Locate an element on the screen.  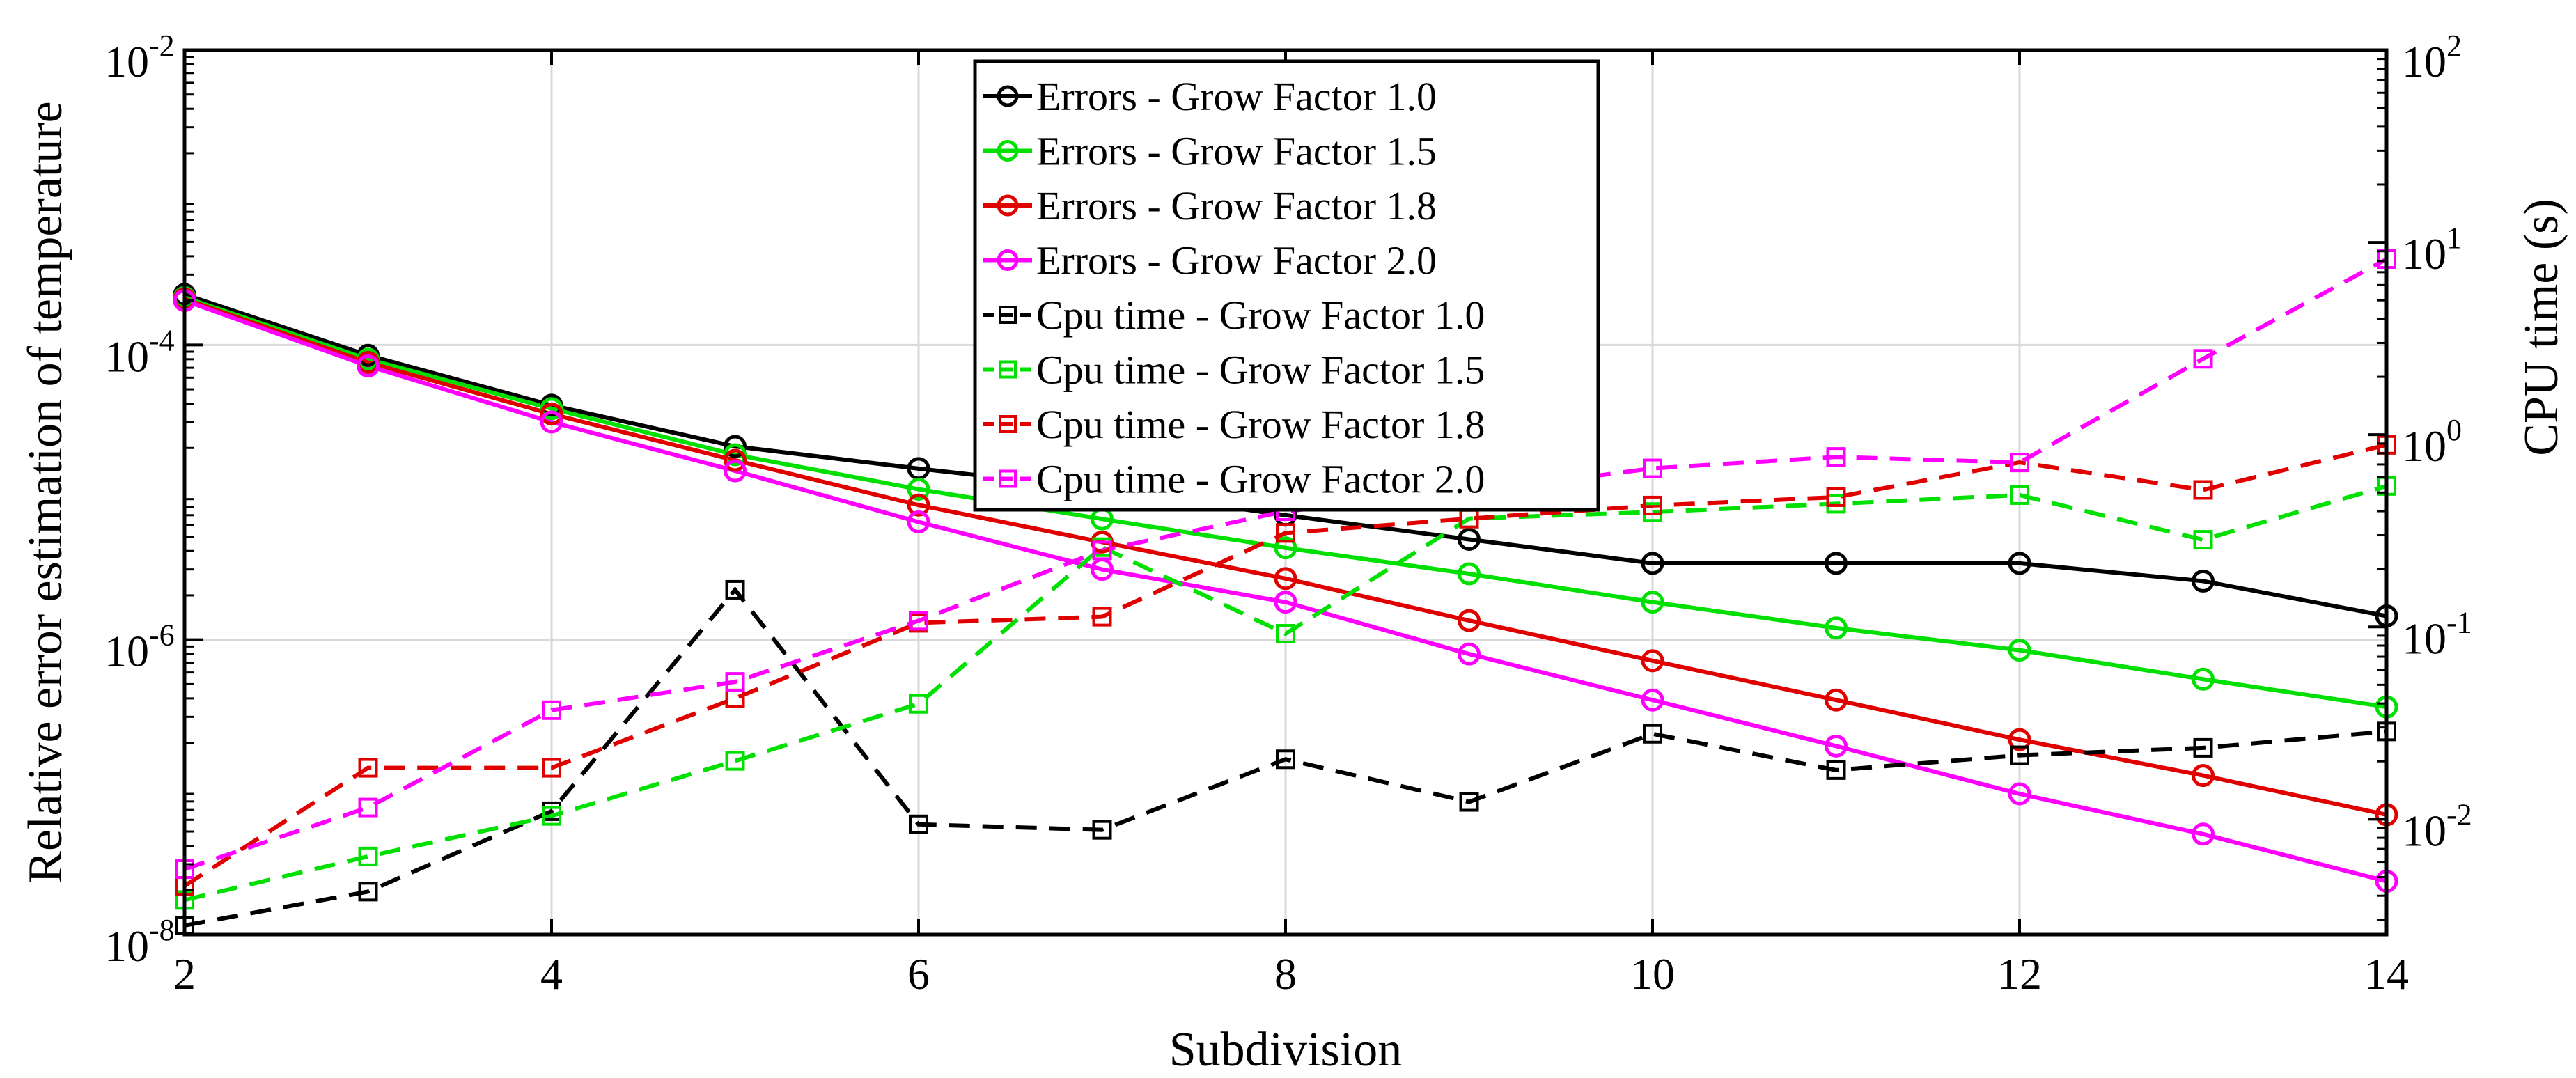
x-tick-label: 4 is located at coordinates (551, 974).